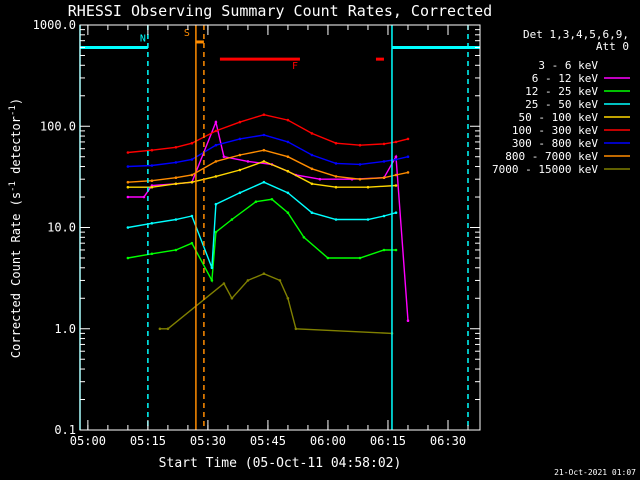 The height and width of the screenshot is (480, 640). I want to click on y-tick-label: 1.0, so click(65, 329).